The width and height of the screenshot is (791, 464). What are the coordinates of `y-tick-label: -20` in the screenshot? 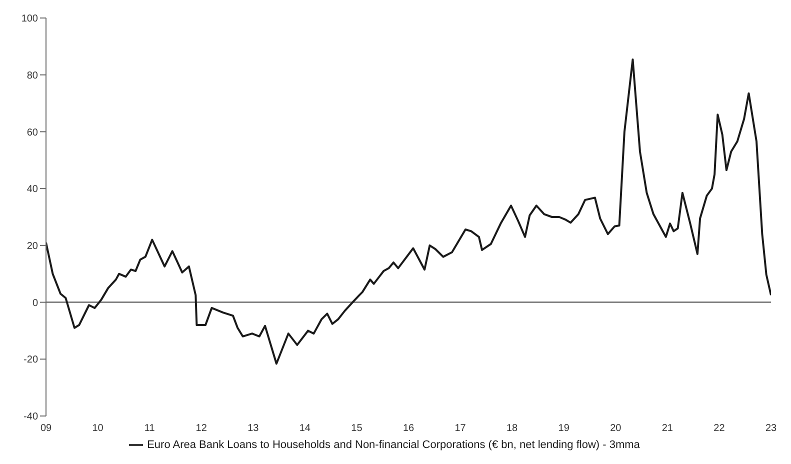 It's located at (31, 360).